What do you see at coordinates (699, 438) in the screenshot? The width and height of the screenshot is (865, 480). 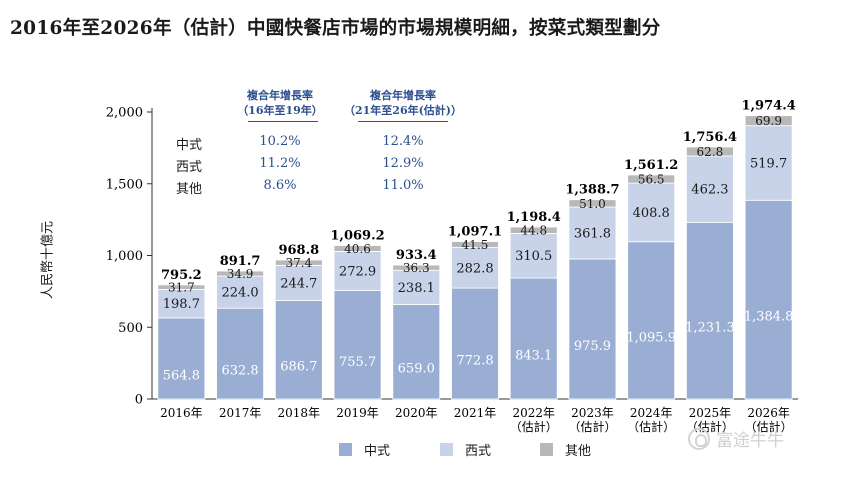 I see `futu-logo-icon` at bounding box center [699, 438].